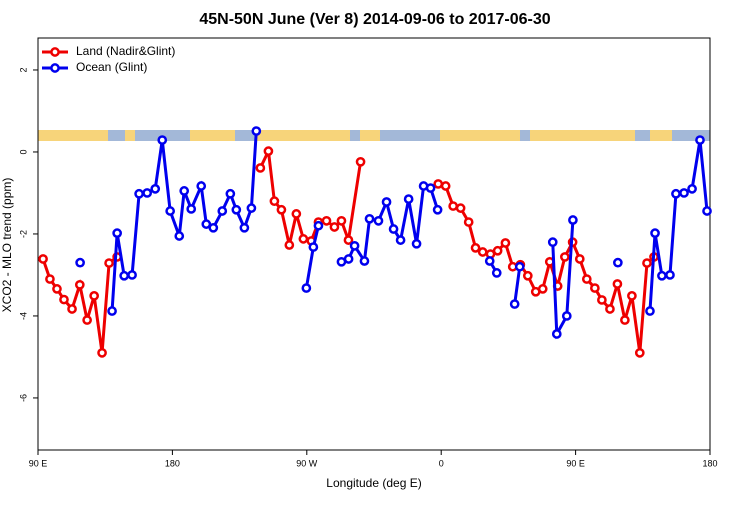 The height and width of the screenshot is (505, 750). Describe the element at coordinates (23, 69) in the screenshot. I see `y-tick-label: 2` at that location.